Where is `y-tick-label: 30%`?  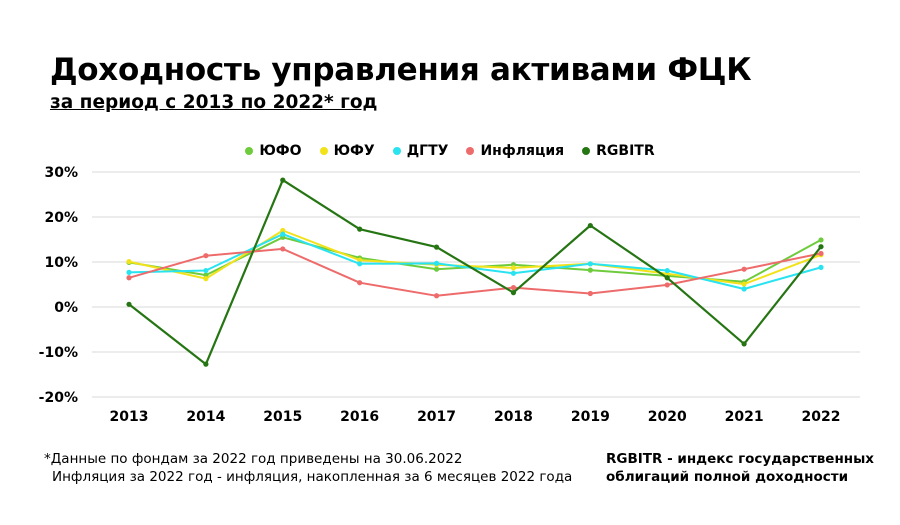 y-tick-label: 30% is located at coordinates (61, 173).